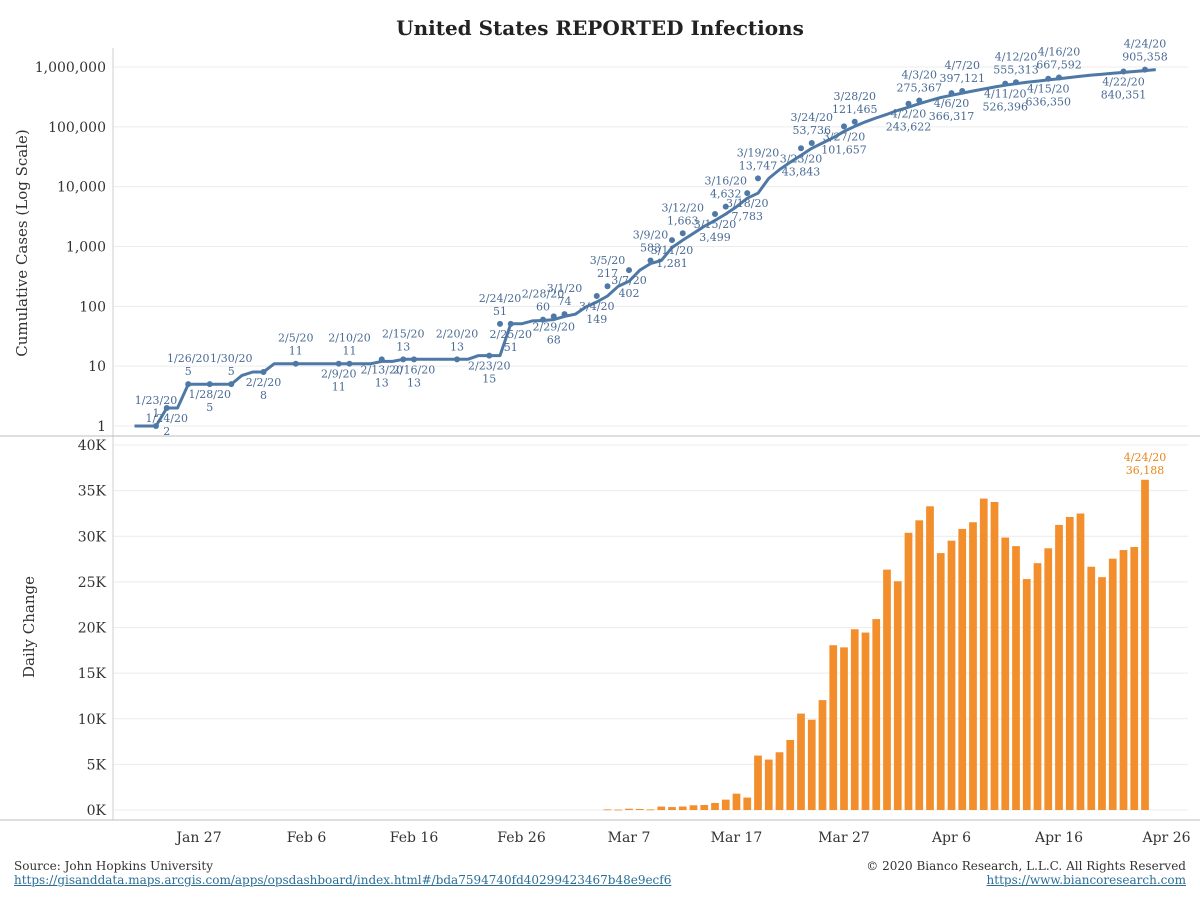 The image size is (1200, 900). Describe the element at coordinates (97, 367) in the screenshot. I see `top-y-tick-label: 10` at that location.